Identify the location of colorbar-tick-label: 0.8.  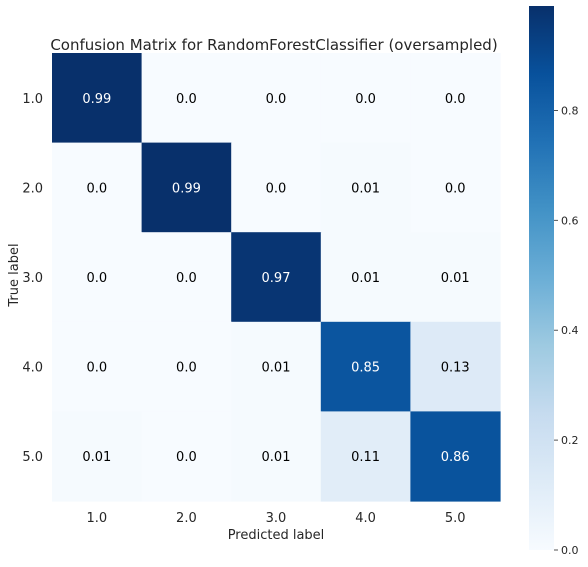
(570, 110).